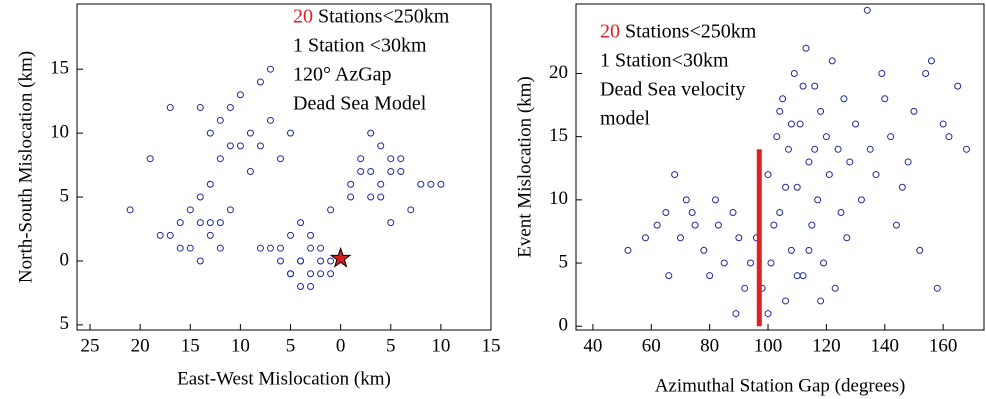 This screenshot has height=399, width=986. I want to click on x-axis-label: East-West Mislocation (km), so click(284, 378).